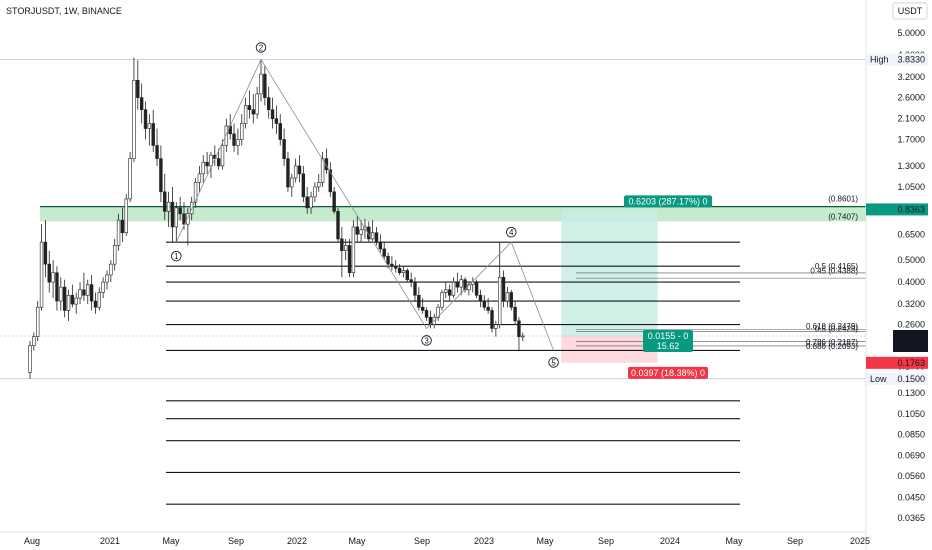 This screenshot has width=932, height=550. What do you see at coordinates (911, 393) in the screenshot?
I see `price-tick-label: 0.1300` at bounding box center [911, 393].